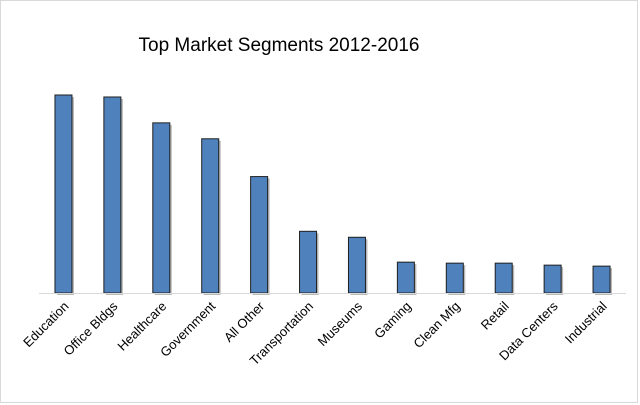 Image resolution: width=640 pixels, height=405 pixels. What do you see at coordinates (601, 279) in the screenshot?
I see `bar-industrial` at bounding box center [601, 279].